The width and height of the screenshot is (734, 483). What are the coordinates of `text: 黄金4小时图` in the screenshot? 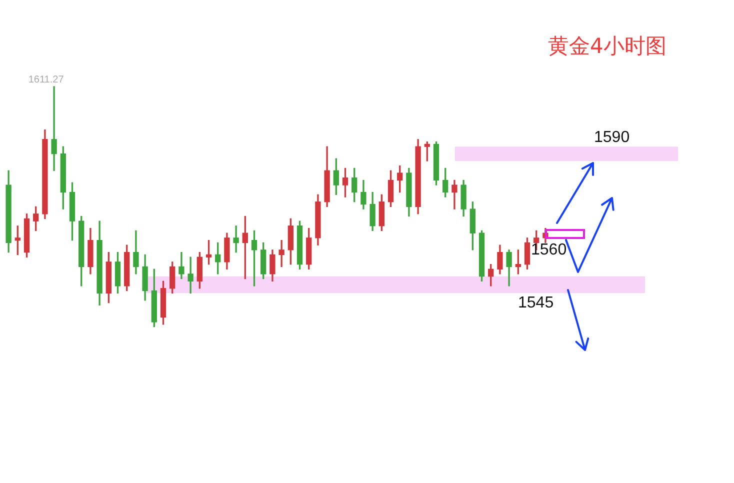 It's located at (607, 46).